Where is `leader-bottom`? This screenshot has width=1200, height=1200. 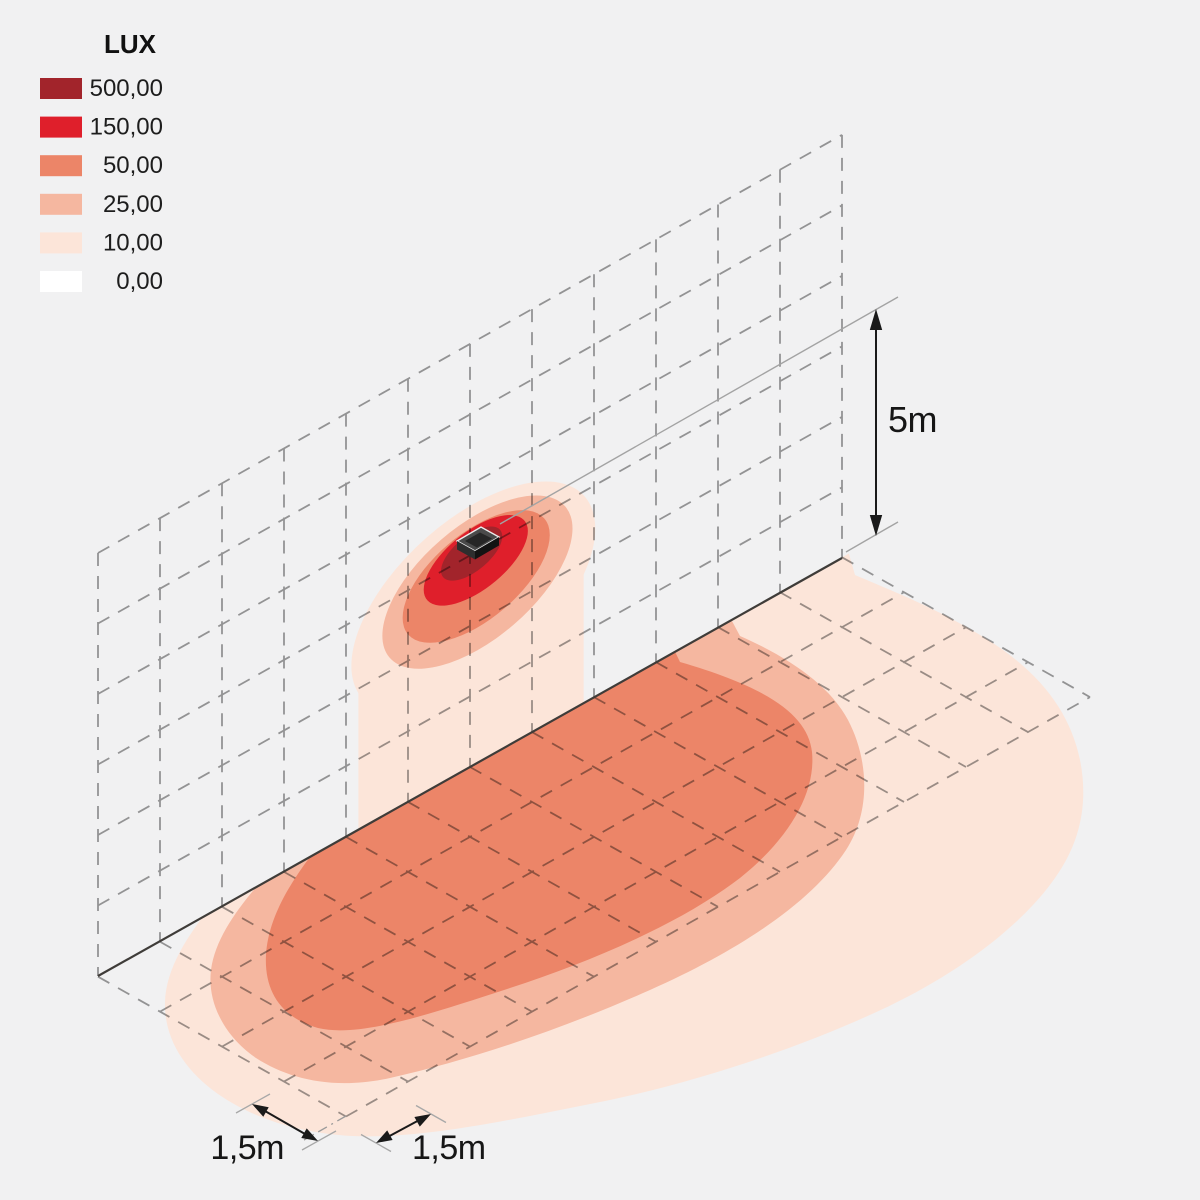
leader-bottom is located at coordinates (872, 537).